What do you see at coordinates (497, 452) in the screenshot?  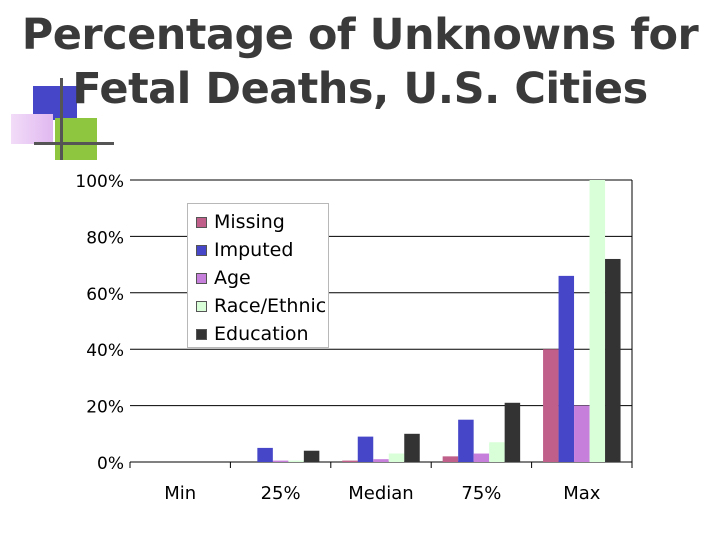 I see `bar-race-ethnic-75-` at bounding box center [497, 452].